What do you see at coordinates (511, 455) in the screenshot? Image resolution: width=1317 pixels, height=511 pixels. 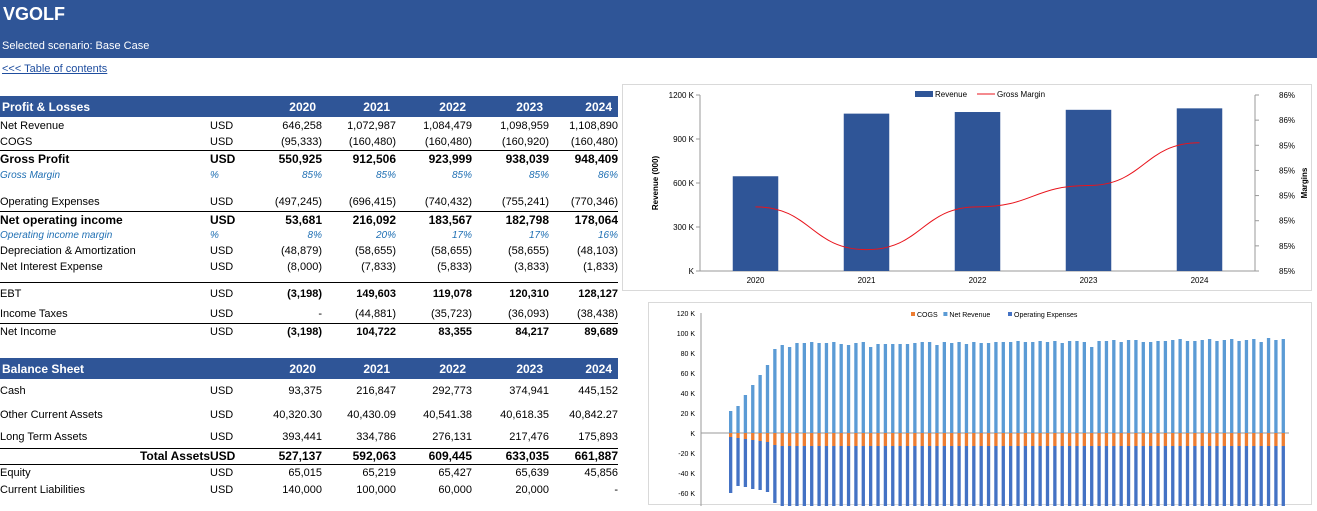 I see `value-cell: 633,035` at bounding box center [511, 455].